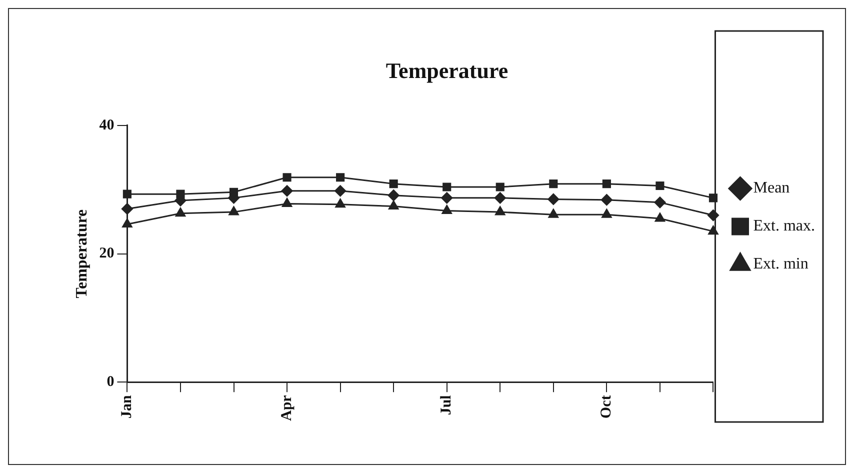  I want to click on x-tick-label: Jul, so click(446, 405).